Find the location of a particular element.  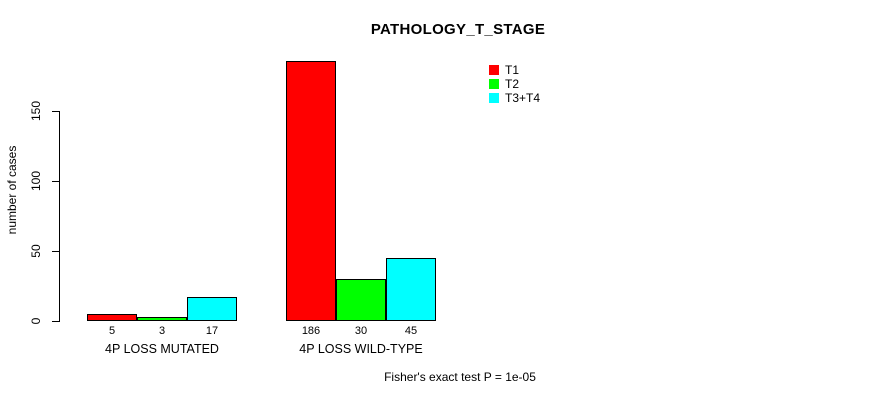

bar-value-label: 45 is located at coordinates (411, 331).